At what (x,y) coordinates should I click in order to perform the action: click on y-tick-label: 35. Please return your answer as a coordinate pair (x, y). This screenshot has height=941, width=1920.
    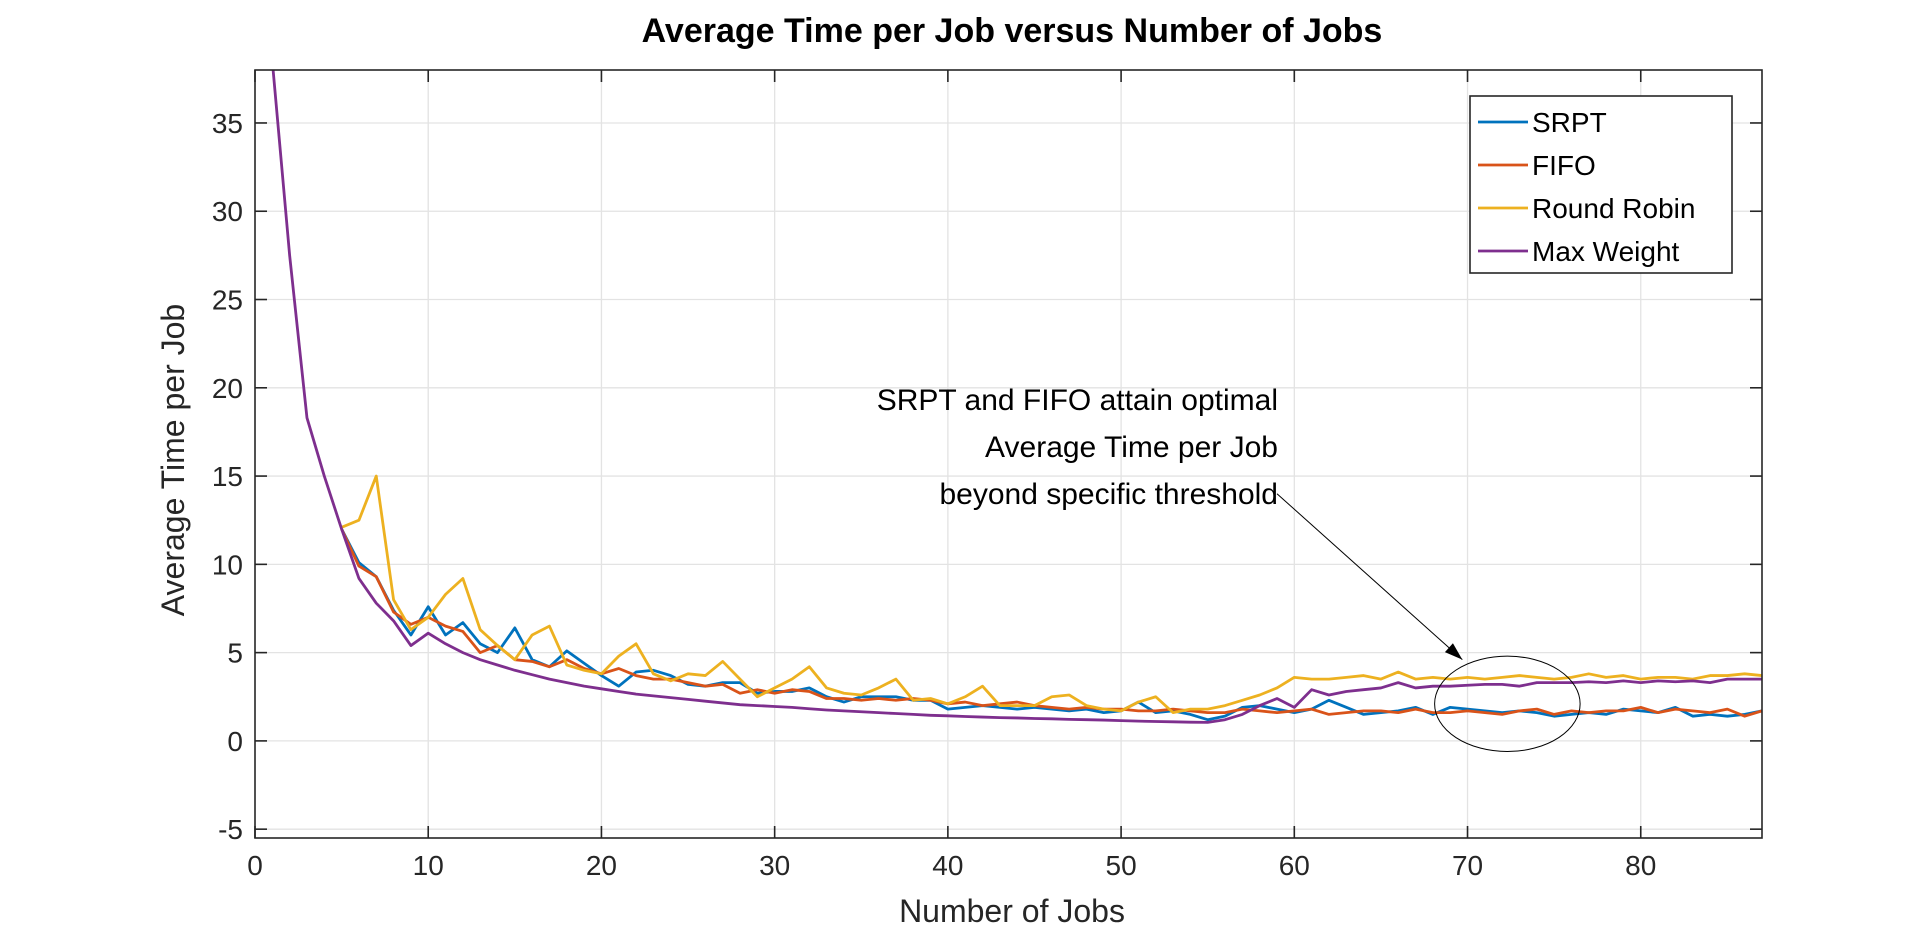
    Looking at the image, I should click on (227, 123).